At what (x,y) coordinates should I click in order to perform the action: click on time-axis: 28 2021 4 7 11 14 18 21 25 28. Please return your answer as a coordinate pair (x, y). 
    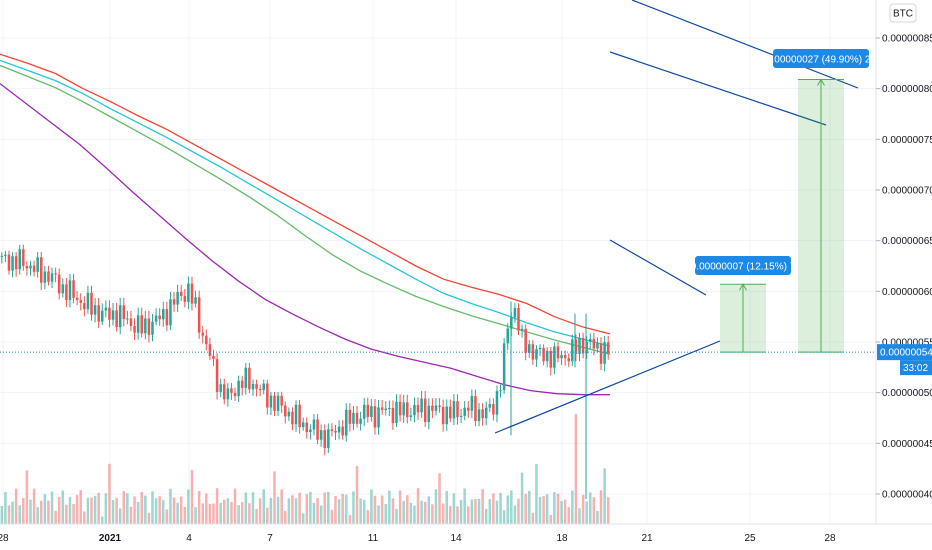
    Looking at the image, I should click on (418, 538).